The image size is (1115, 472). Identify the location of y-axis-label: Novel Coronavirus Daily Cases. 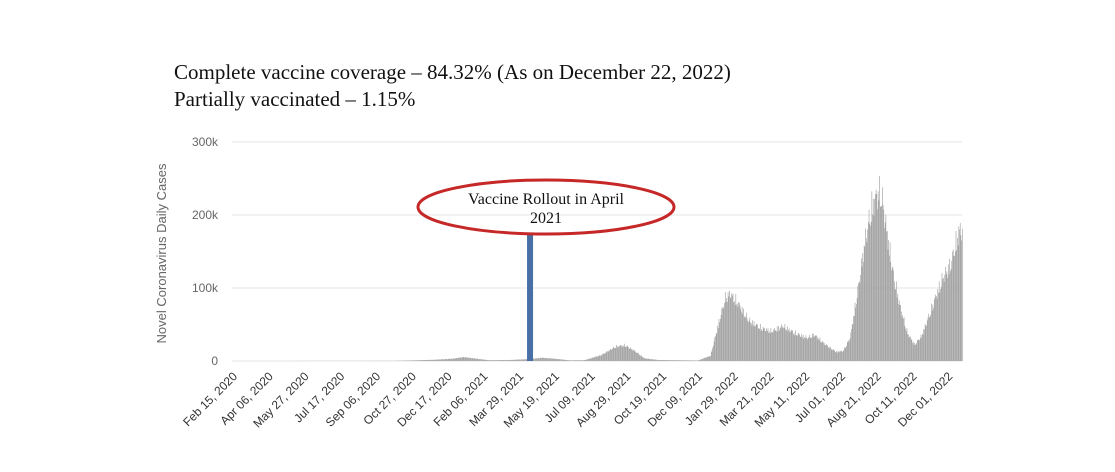
(161, 253).